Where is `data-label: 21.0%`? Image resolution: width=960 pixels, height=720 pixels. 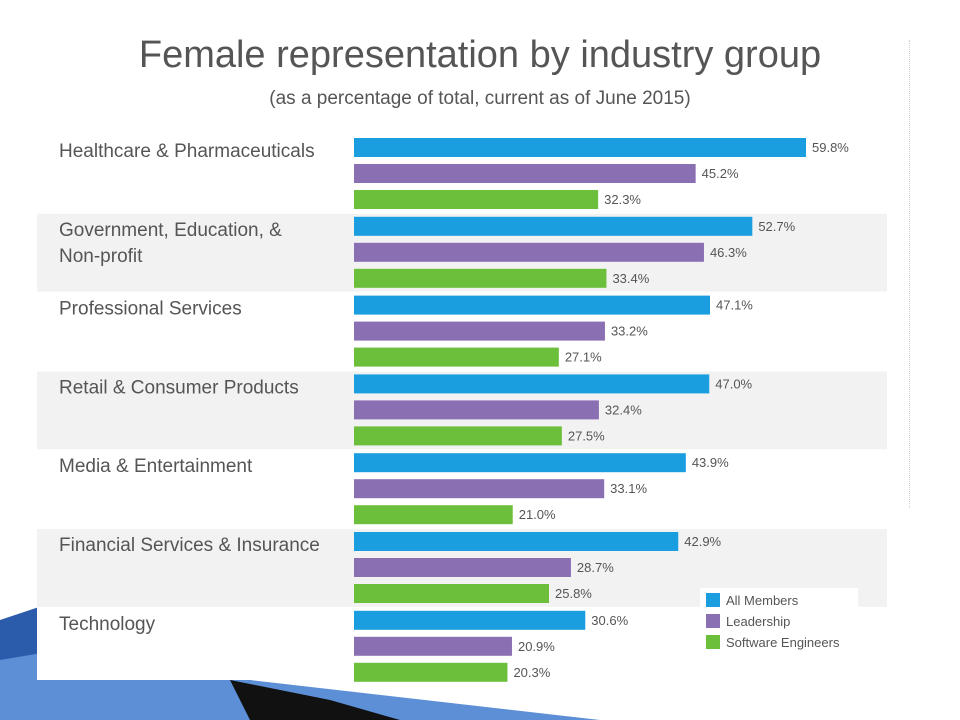
data-label: 21.0% is located at coordinates (537, 514).